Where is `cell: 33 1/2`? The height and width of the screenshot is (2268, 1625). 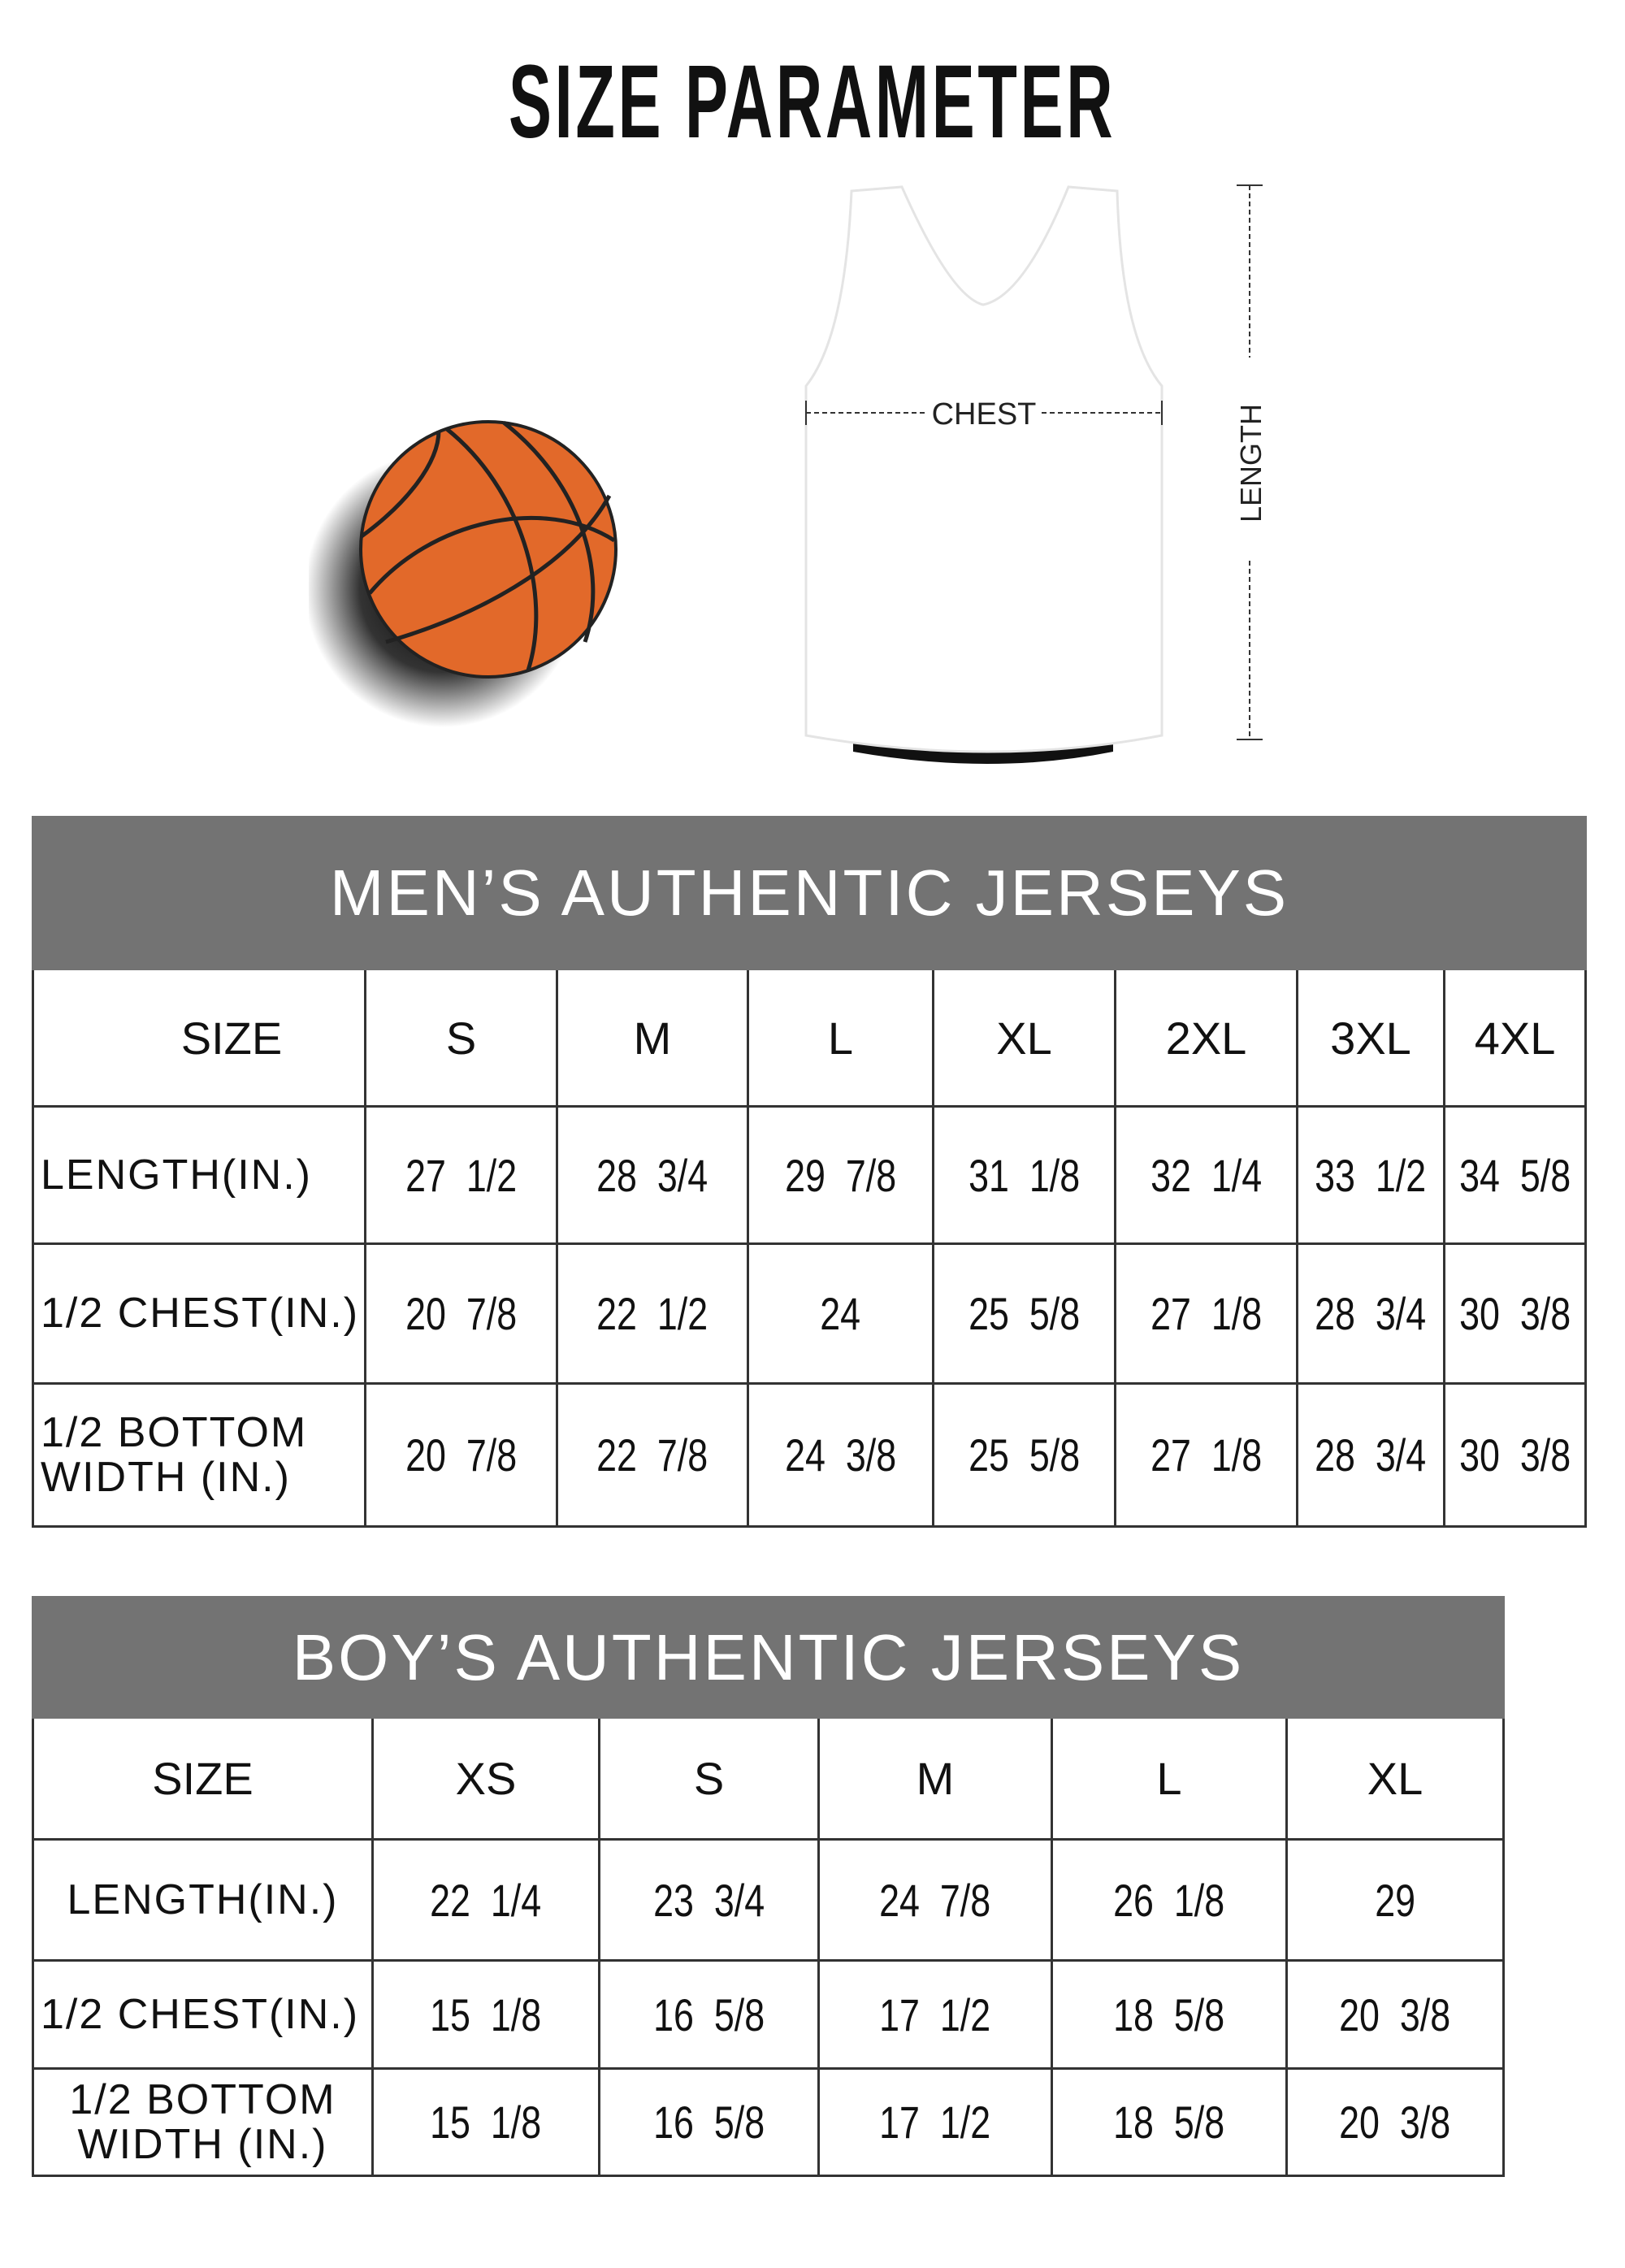
cell: 33 1/2 is located at coordinates (1371, 1175).